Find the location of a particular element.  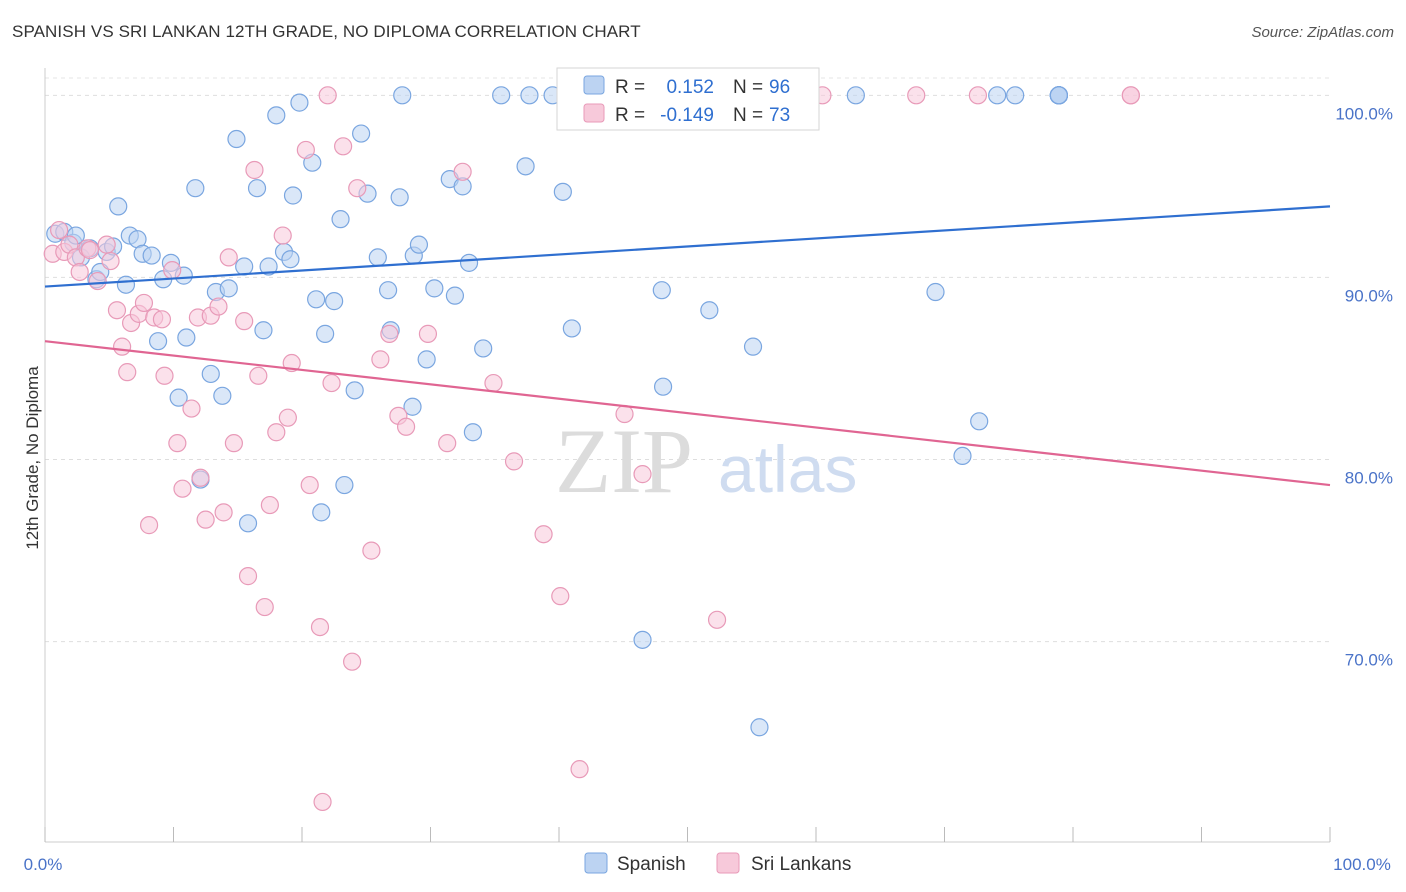

stats-r-label-spanish: R = is located at coordinates (630, 87).